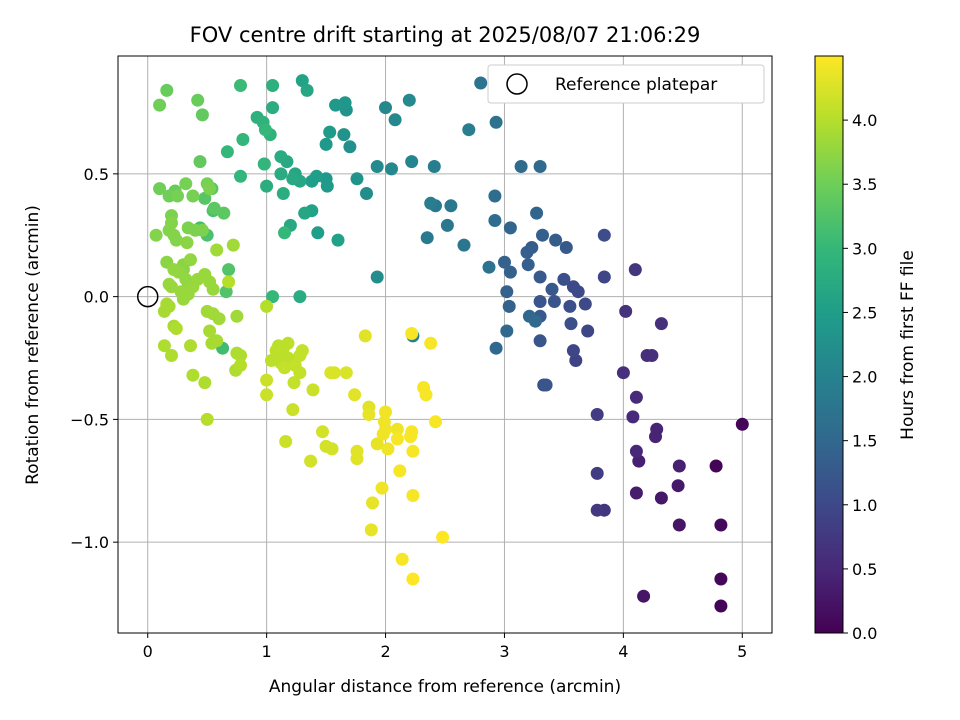 The height and width of the screenshot is (720, 960). What do you see at coordinates (864, 377) in the screenshot?
I see `colorbar-tick-label: 2.0` at bounding box center [864, 377].